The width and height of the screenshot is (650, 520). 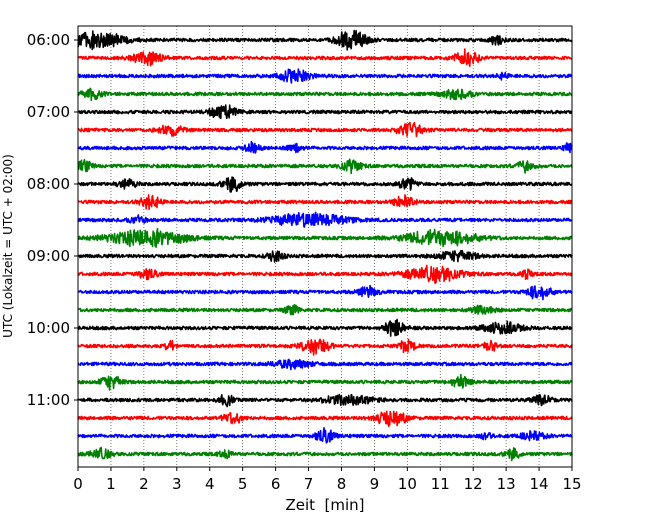 What do you see at coordinates (78, 484) in the screenshot?
I see `x-tick-label: 0` at bounding box center [78, 484].